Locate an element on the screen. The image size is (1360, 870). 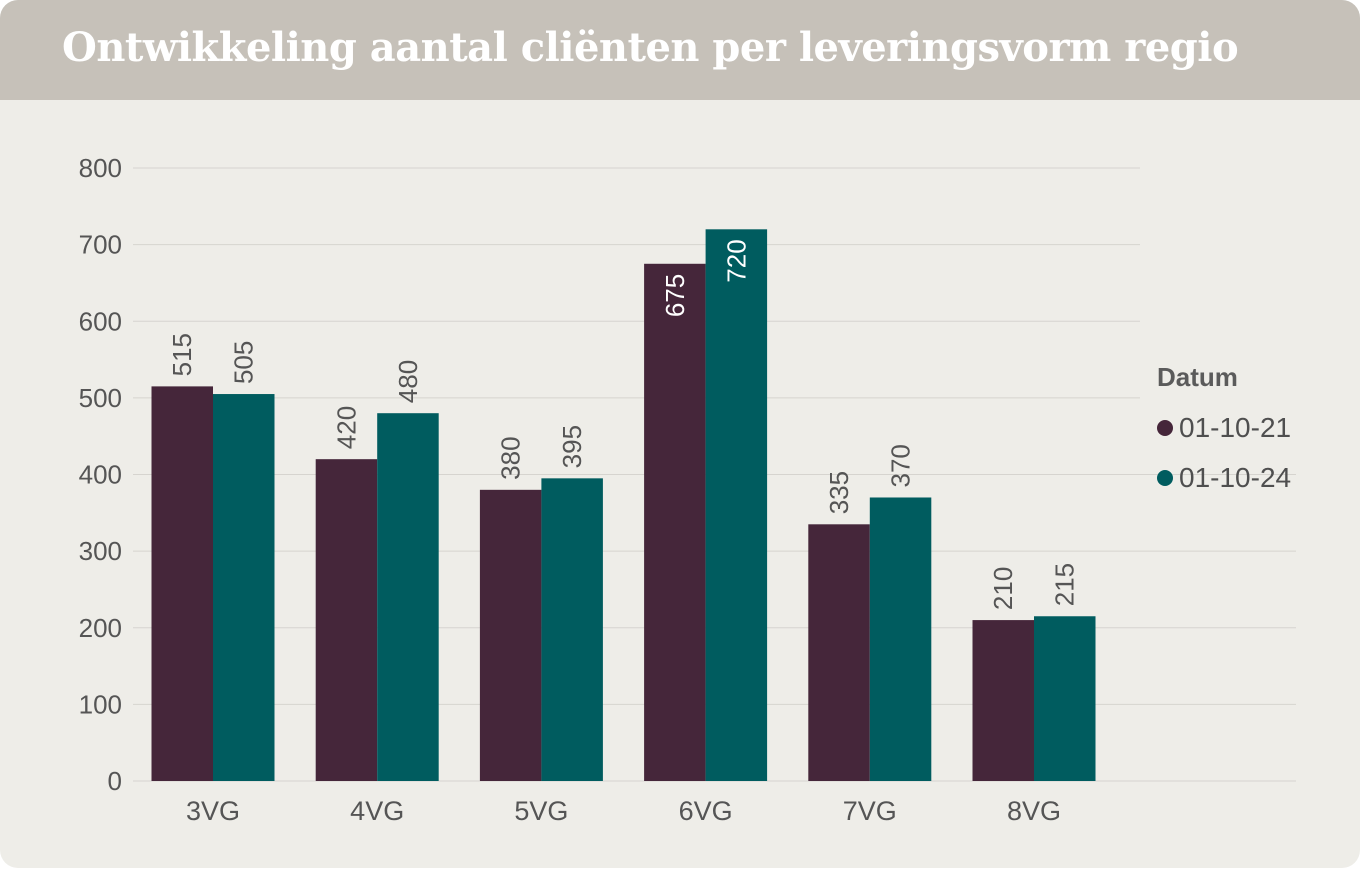
legend-label-2024: 01-10-24 is located at coordinates (1235, 477).